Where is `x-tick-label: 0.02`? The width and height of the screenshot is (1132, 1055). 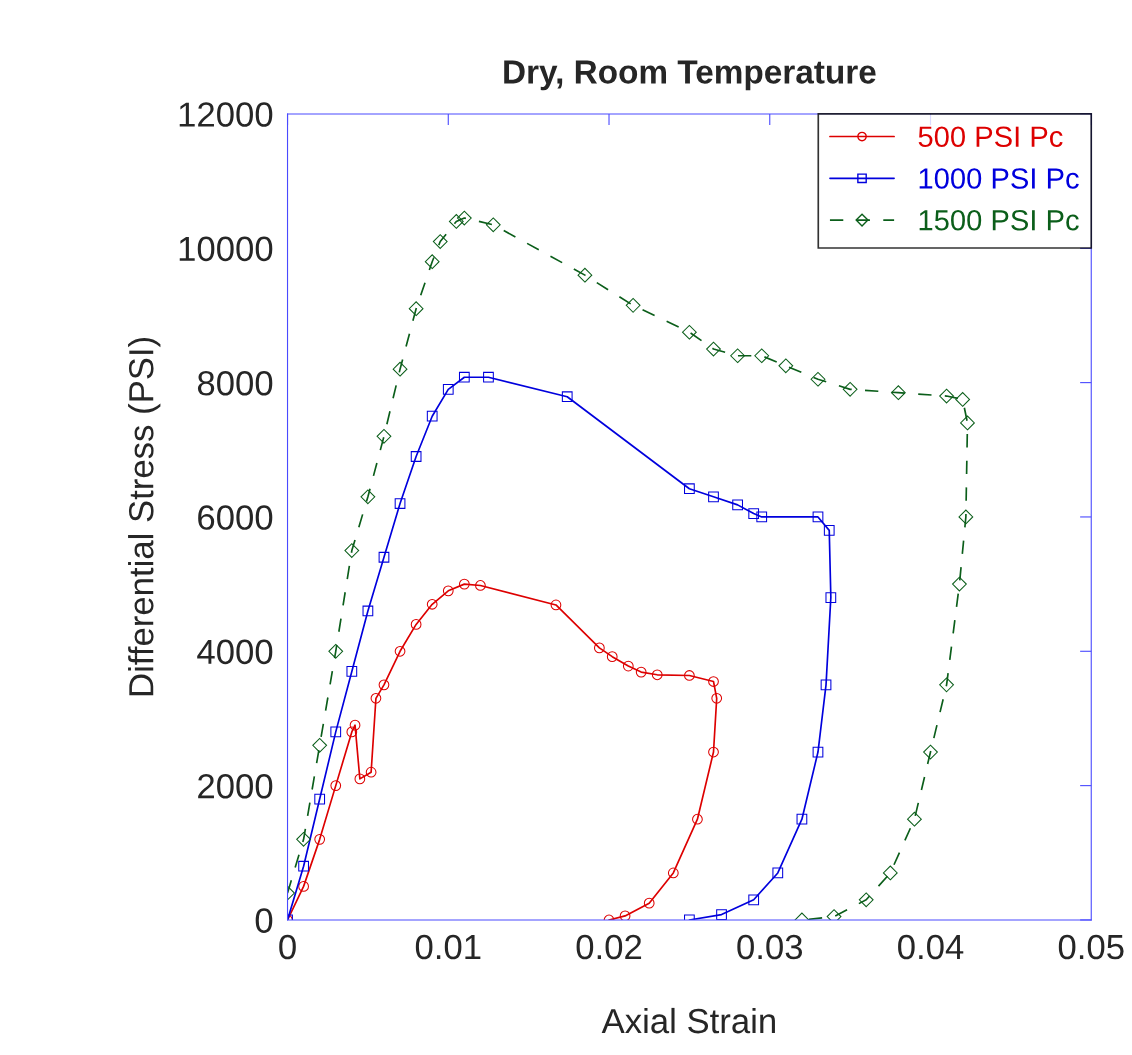 x-tick-label: 0.02 is located at coordinates (609, 947).